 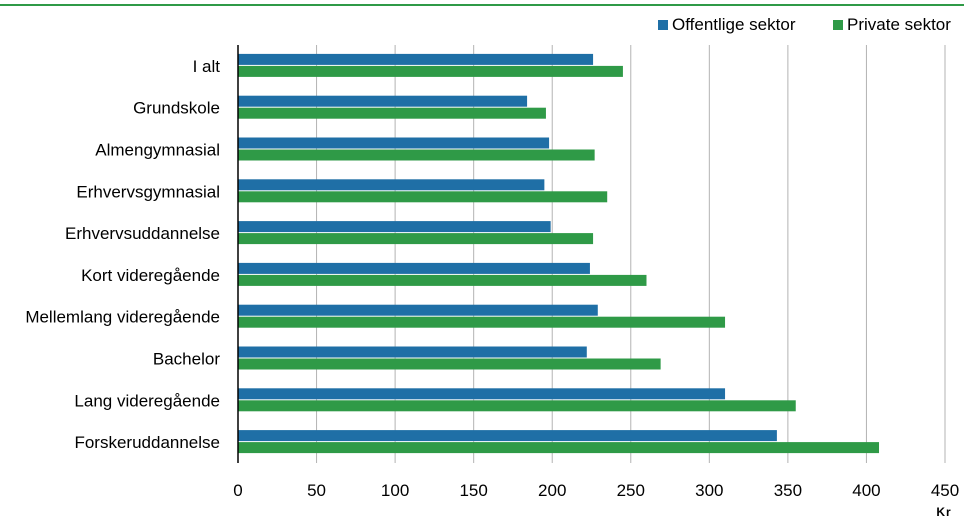 I want to click on x-tick-labels: 0 50 100 150 200 250 300 350 400 450, so click(x=596, y=490).